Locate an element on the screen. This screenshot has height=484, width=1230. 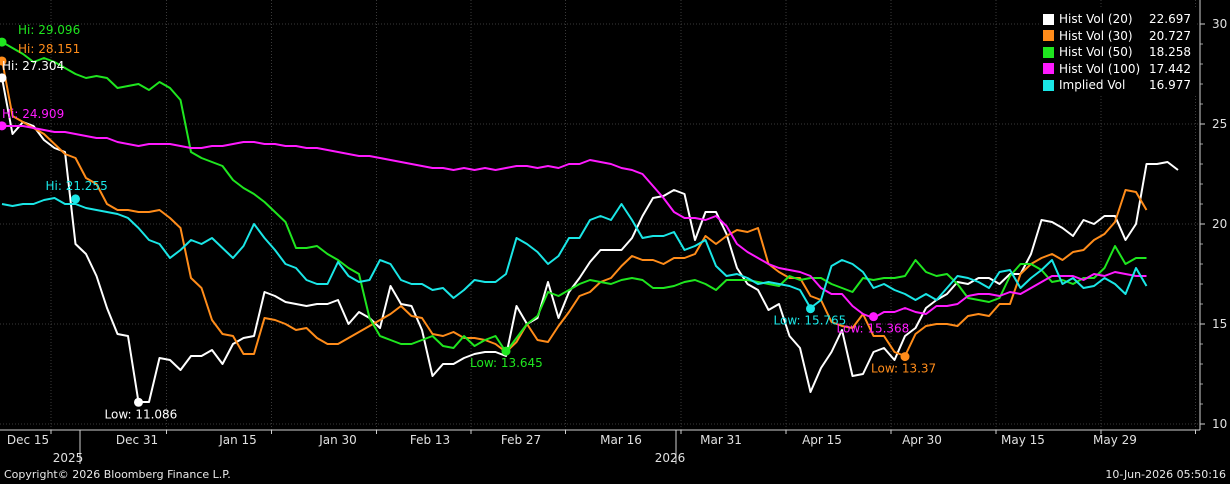
legend-value: 17.442 is located at coordinates (1170, 68).